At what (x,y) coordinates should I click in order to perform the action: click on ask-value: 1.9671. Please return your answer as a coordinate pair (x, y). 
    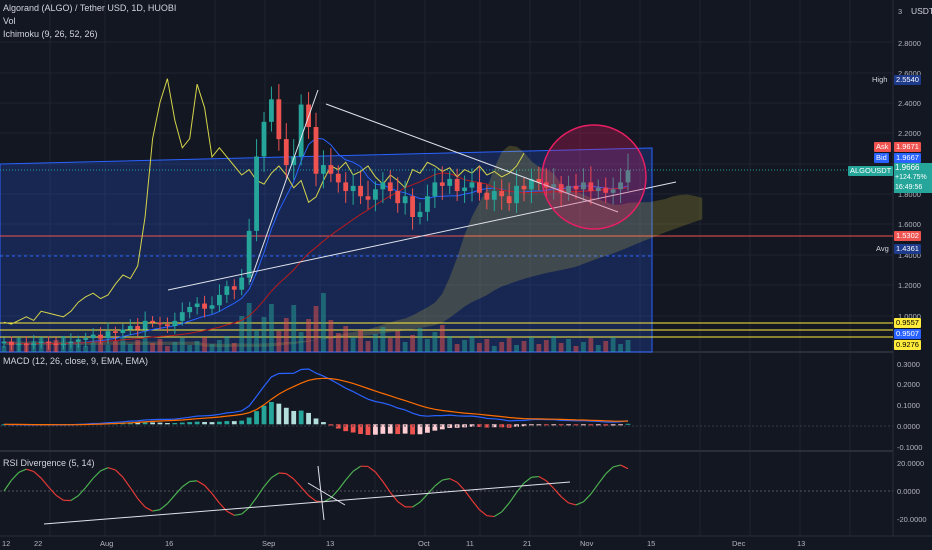
    Looking at the image, I should click on (907, 147).